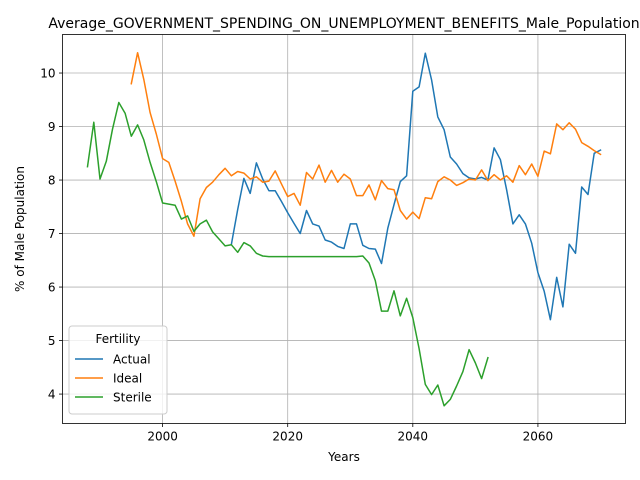 The height and width of the screenshot is (480, 640). What do you see at coordinates (162, 437) in the screenshot?
I see `x-tick-label: 2000` at bounding box center [162, 437].